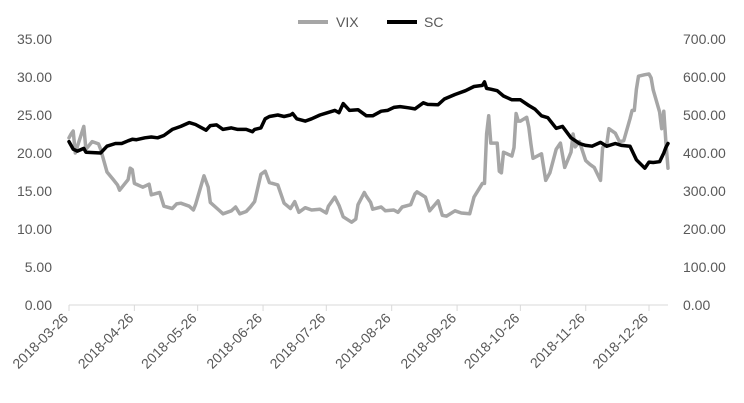 This screenshot has height=403, width=744. Describe the element at coordinates (347, 22) in the screenshot. I see `legend-label-vix: VIX` at that location.